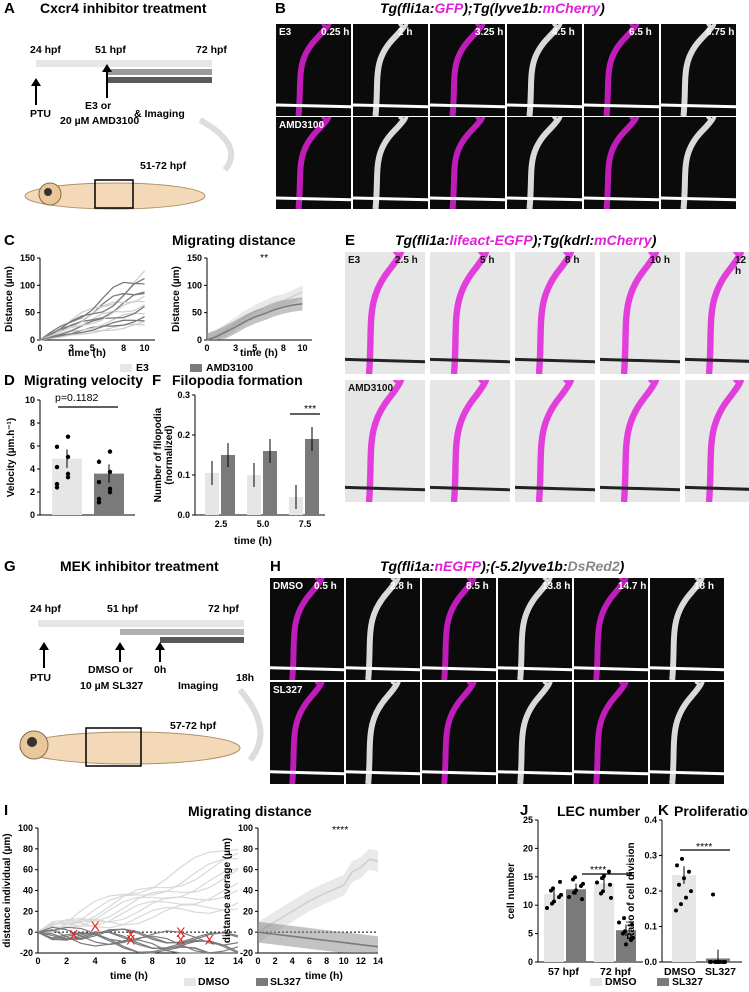 The height and width of the screenshot is (992, 749). Describe the element at coordinates (563, 32) in the screenshot. I see `b-time-label: 4.5 h` at that location.